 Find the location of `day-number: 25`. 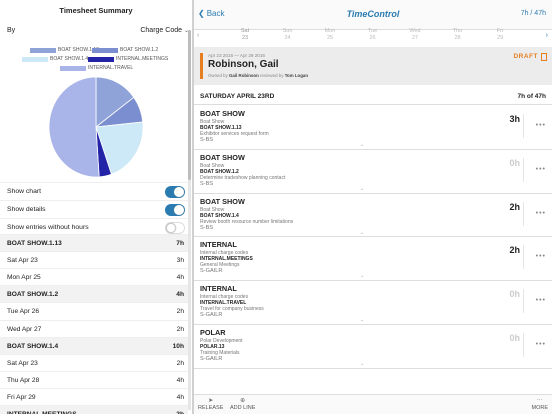

day-number: 25 is located at coordinates (330, 38).